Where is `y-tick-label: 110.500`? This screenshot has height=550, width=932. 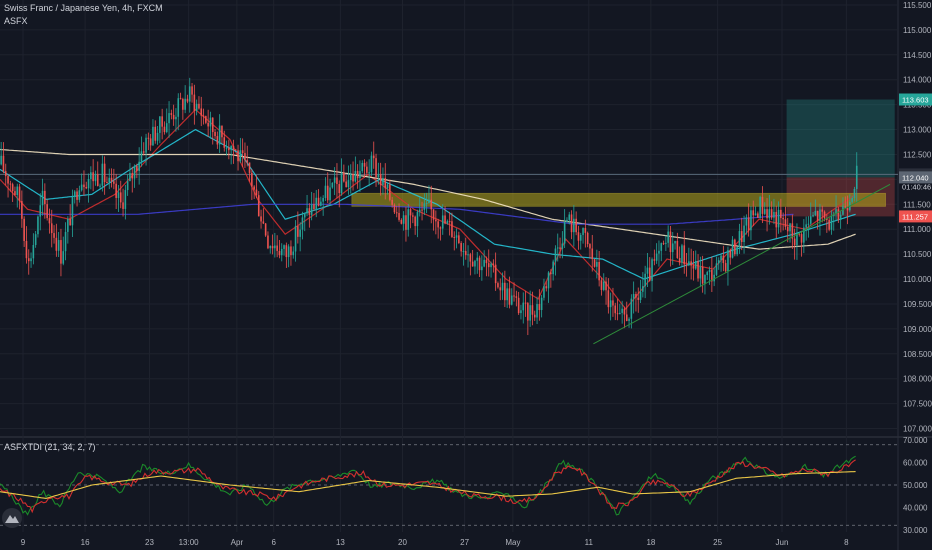 y-tick-label: 110.500 is located at coordinates (917, 254).